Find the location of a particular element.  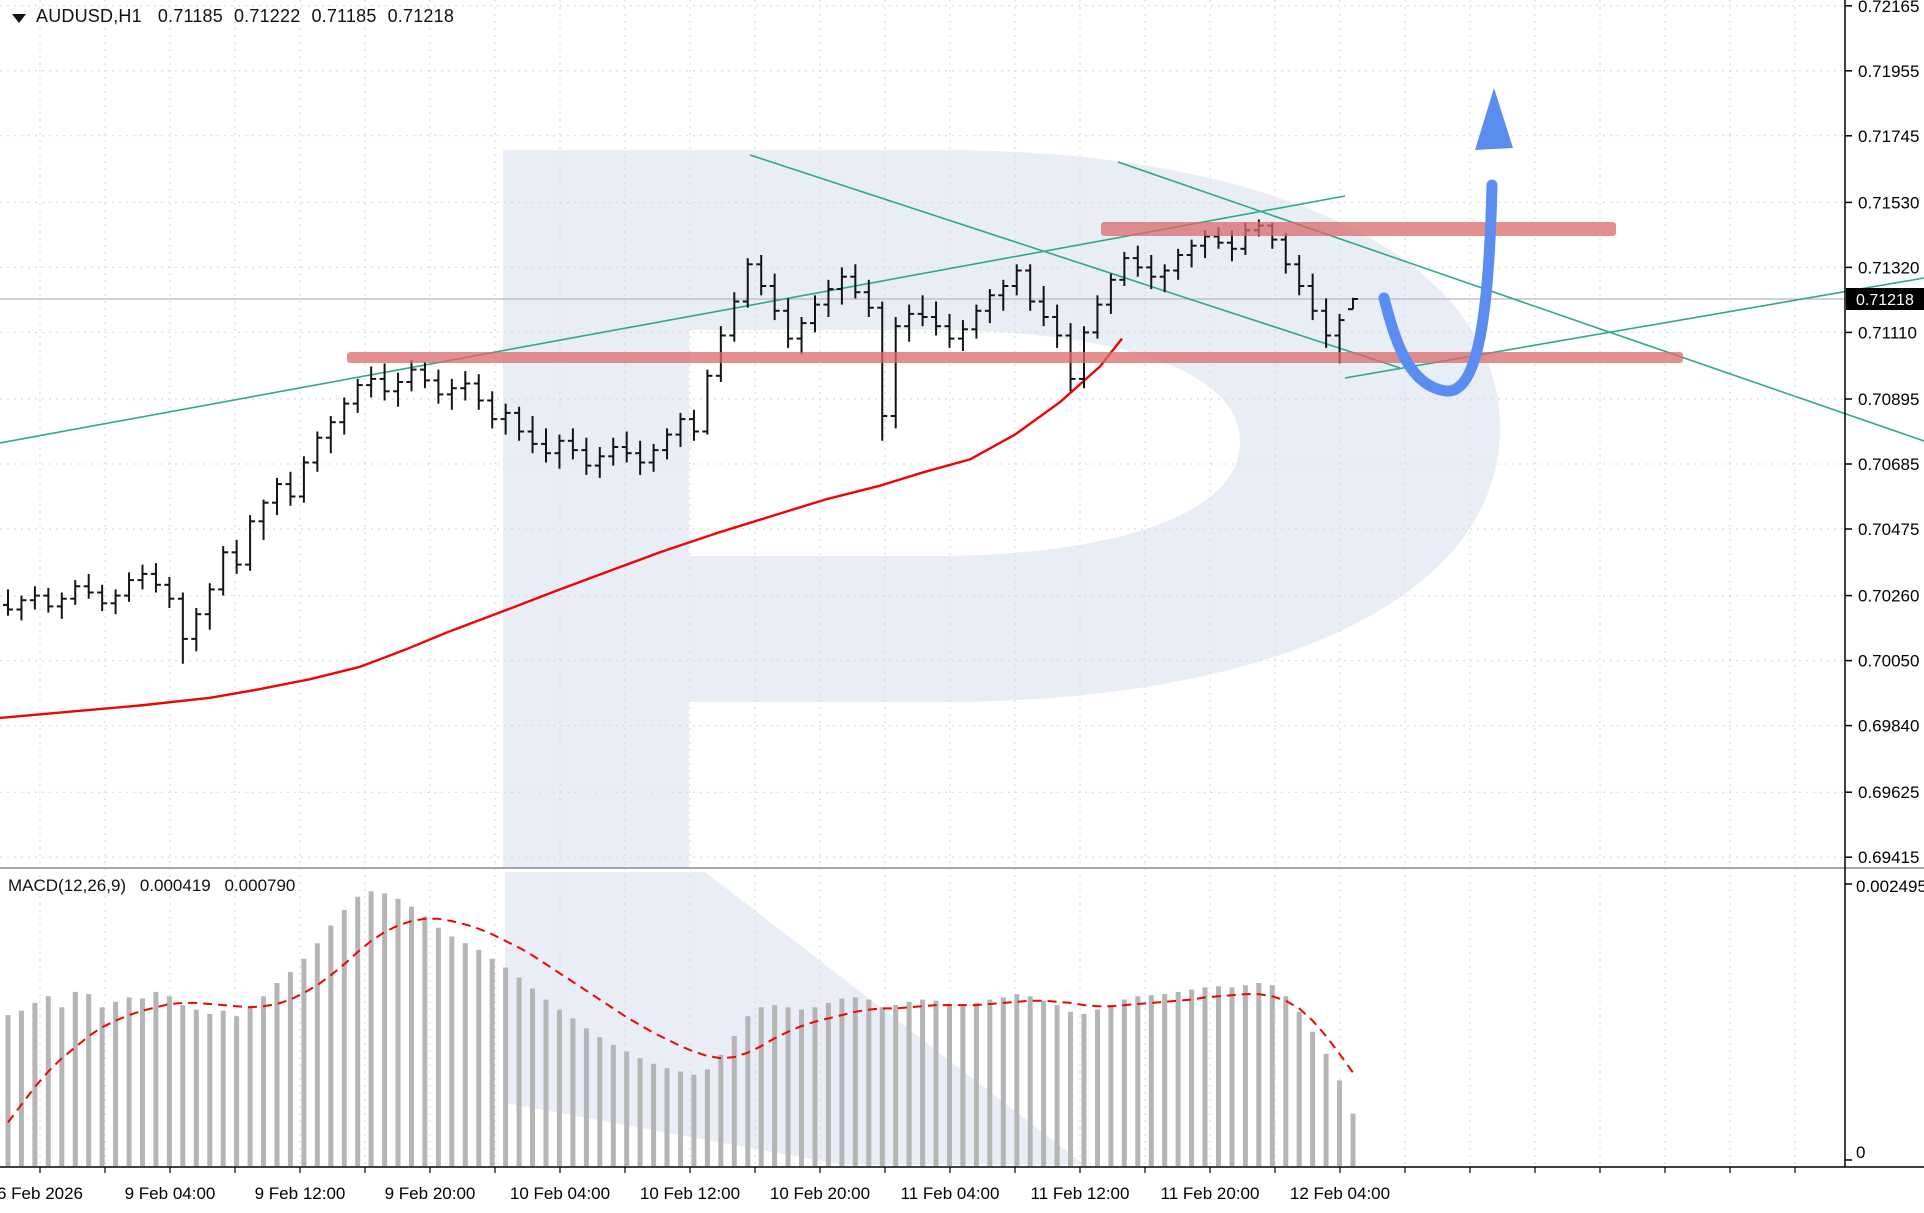

price-tick-label: 0.71320 is located at coordinates (1888, 267).